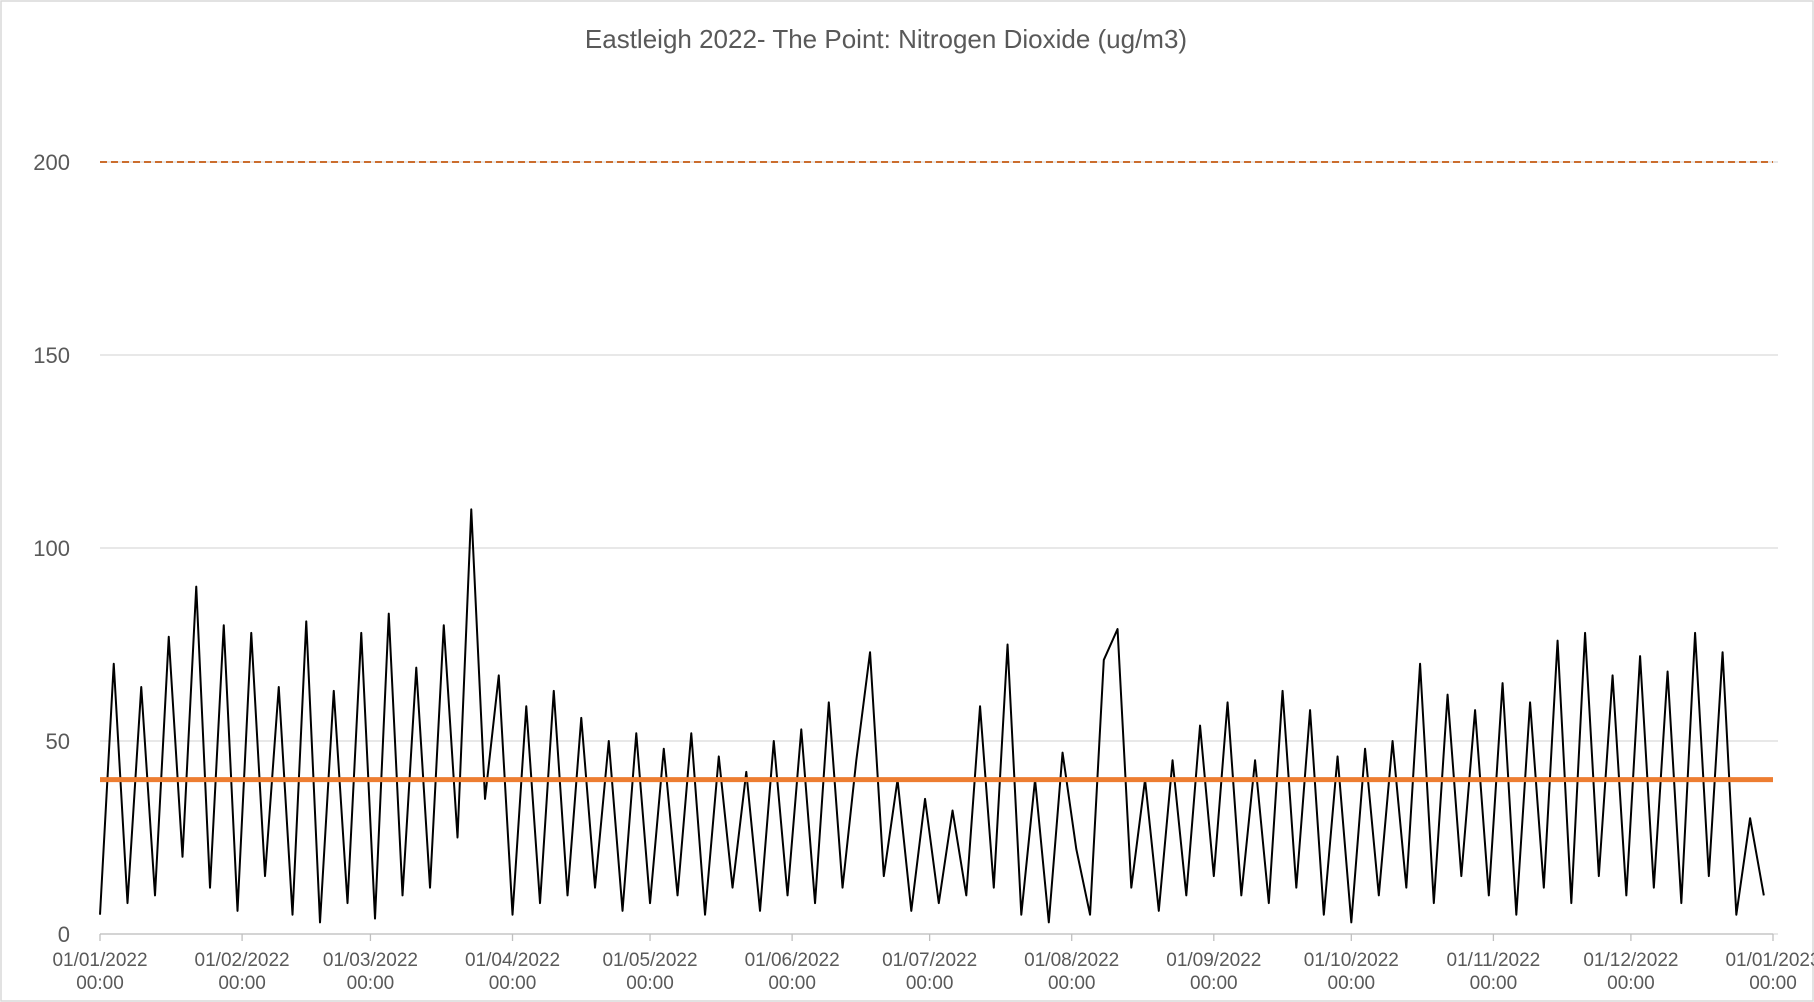 Image resolution: width=1814 pixels, height=1002 pixels. Describe the element at coordinates (1071, 960) in the screenshot. I see `x-tick-label-line: 01/08/2022` at that location.